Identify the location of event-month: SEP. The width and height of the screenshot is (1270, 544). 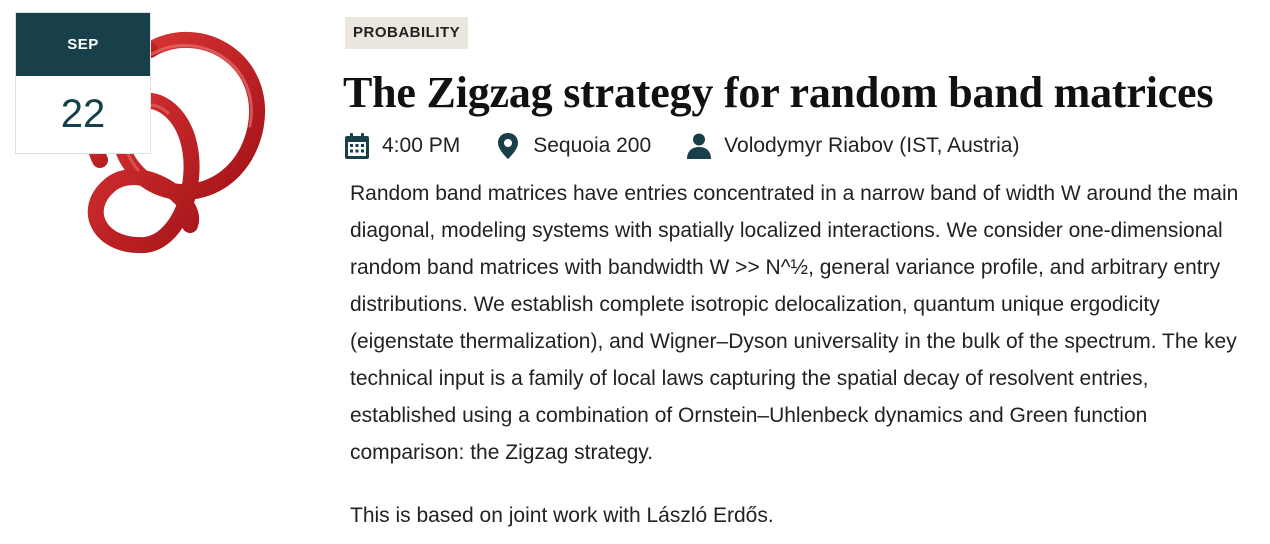
(83, 44).